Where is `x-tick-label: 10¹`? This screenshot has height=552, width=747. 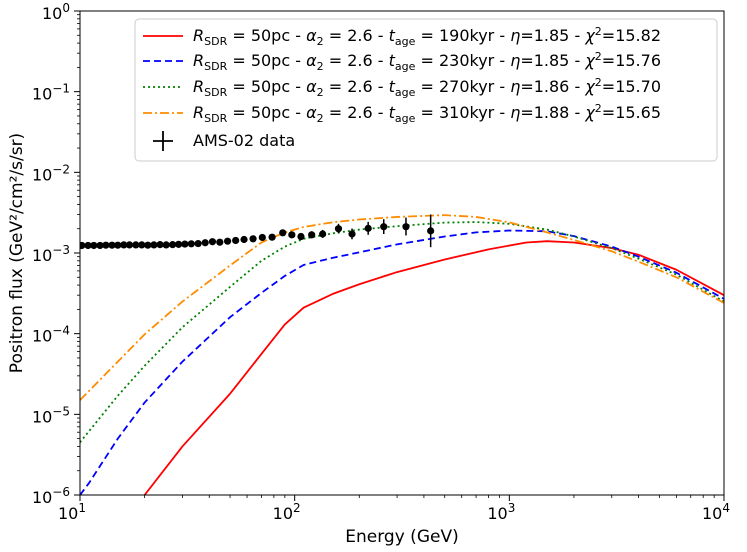
x-tick-label: 10¹ is located at coordinates (72, 512).